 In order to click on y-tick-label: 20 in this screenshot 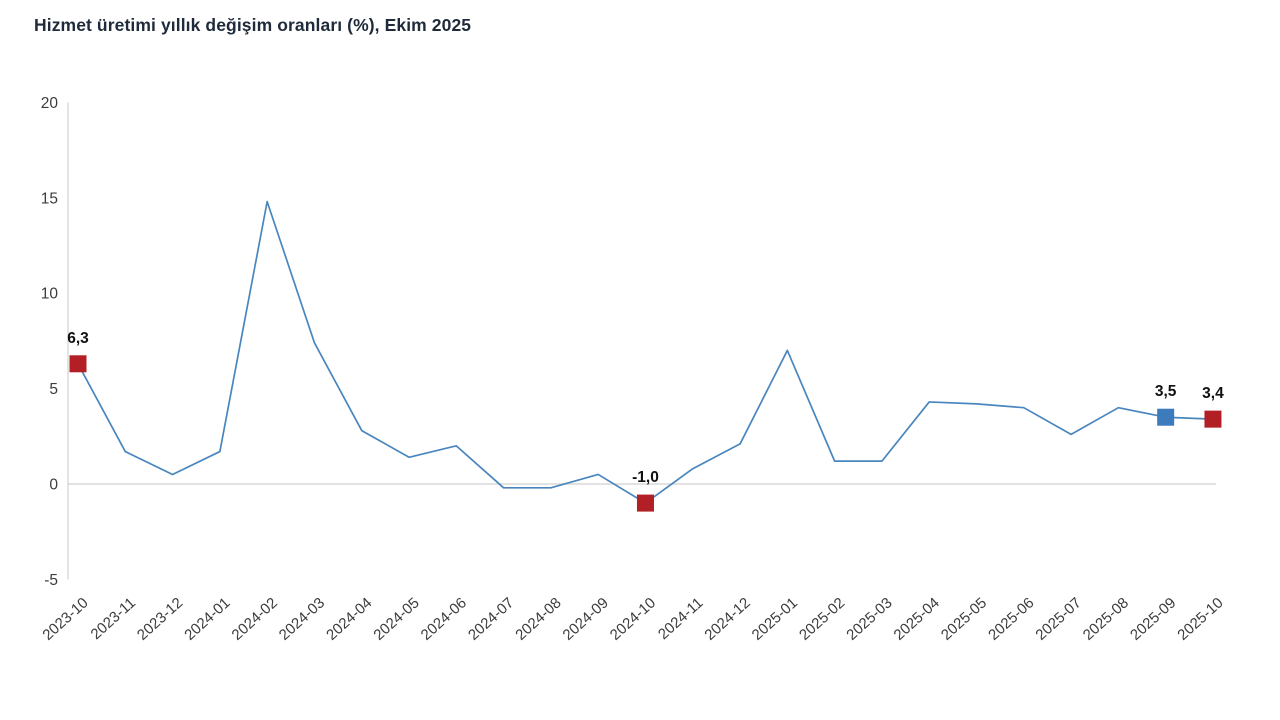, I will do `click(50, 103)`.